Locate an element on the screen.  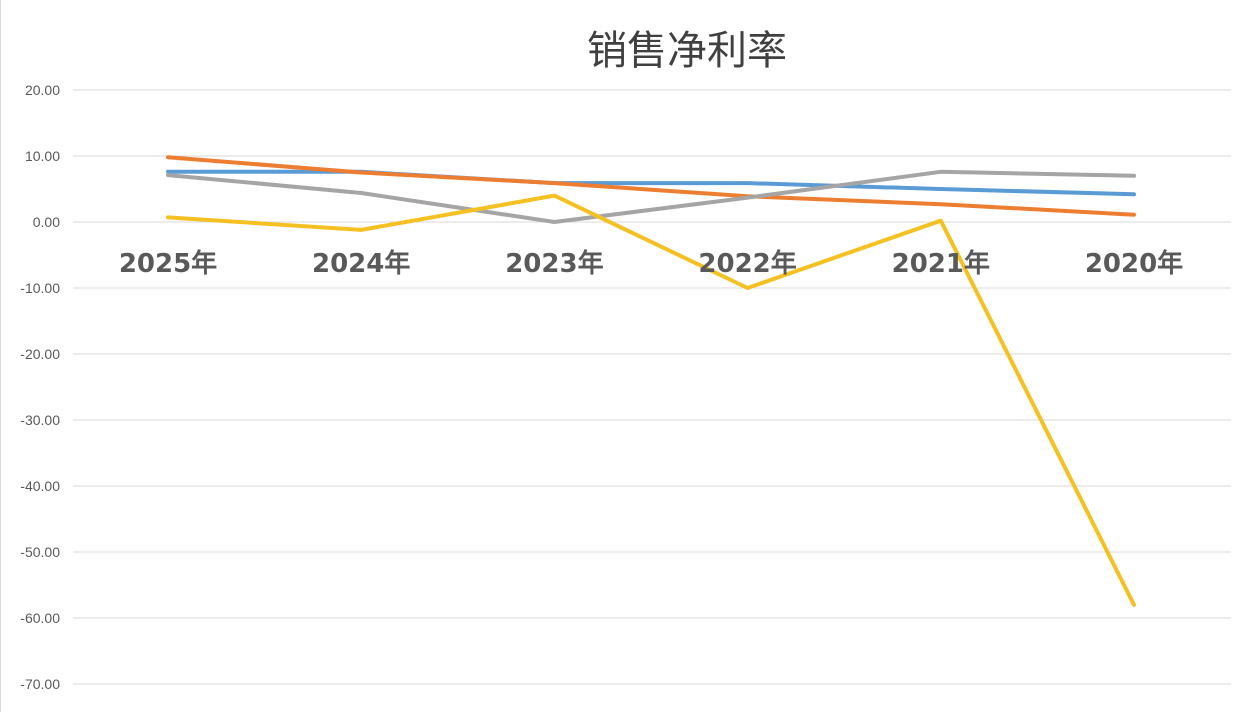
y-tick-label: 20.00 is located at coordinates (42, 90).